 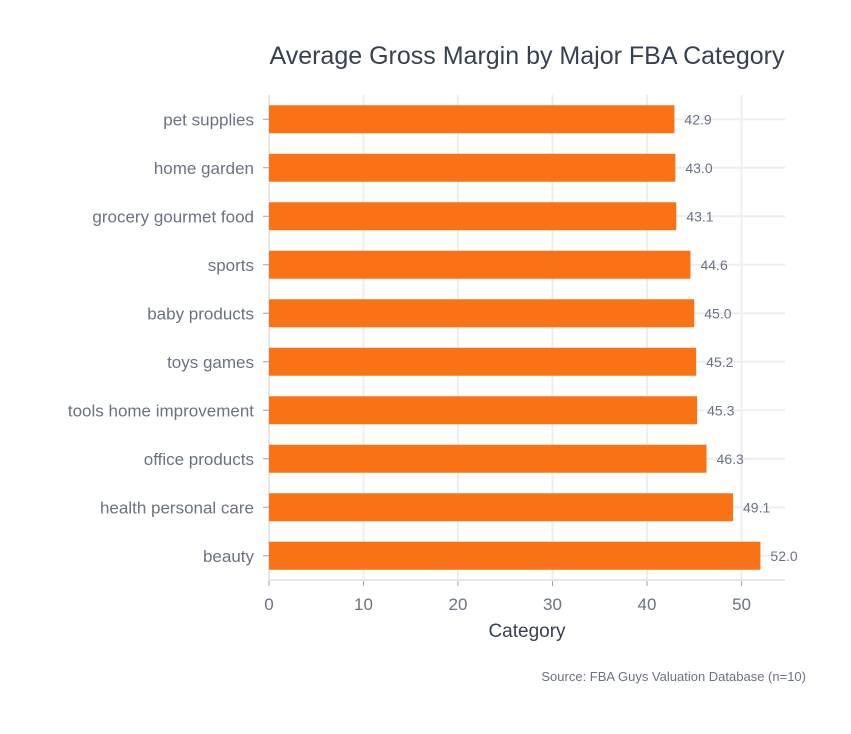 What do you see at coordinates (458, 604) in the screenshot?
I see `x-tick-label: 20` at bounding box center [458, 604].